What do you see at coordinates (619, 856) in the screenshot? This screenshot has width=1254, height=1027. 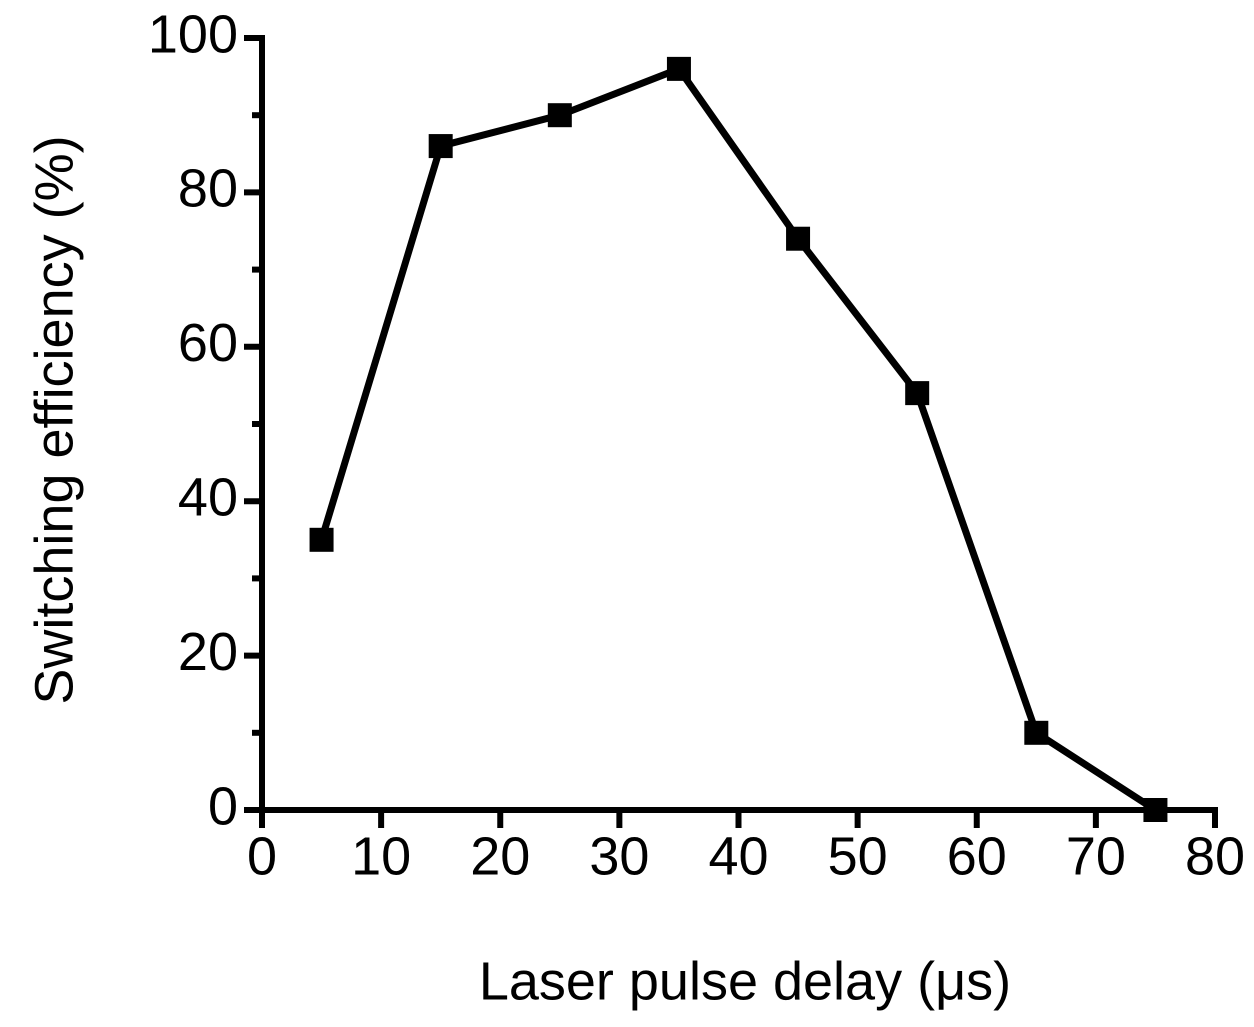 I see `x-tick-label: 30` at bounding box center [619, 856].